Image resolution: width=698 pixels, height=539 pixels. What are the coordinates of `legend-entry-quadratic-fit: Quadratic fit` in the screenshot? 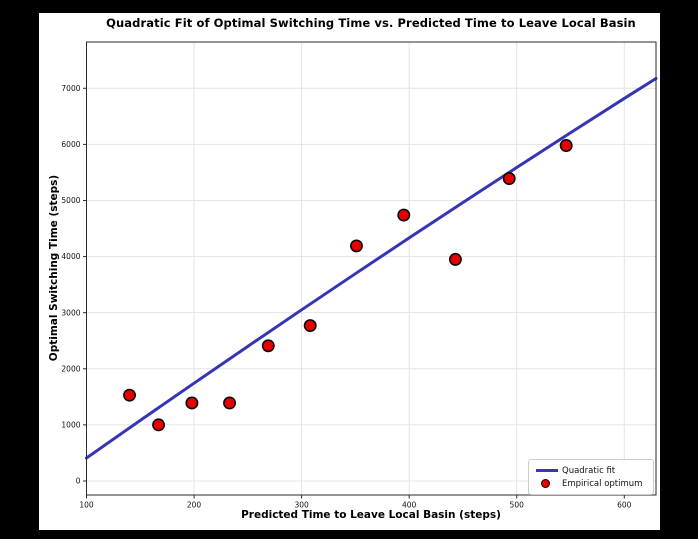 It's located at (591, 470).